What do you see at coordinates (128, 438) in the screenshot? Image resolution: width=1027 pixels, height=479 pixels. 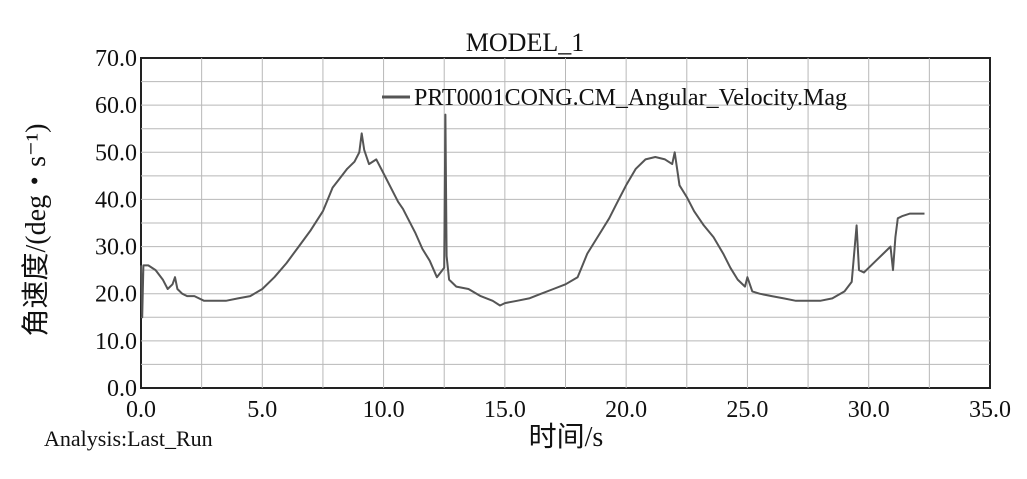 I see `analysis-label: Analysis:Last_Run` at bounding box center [128, 438].